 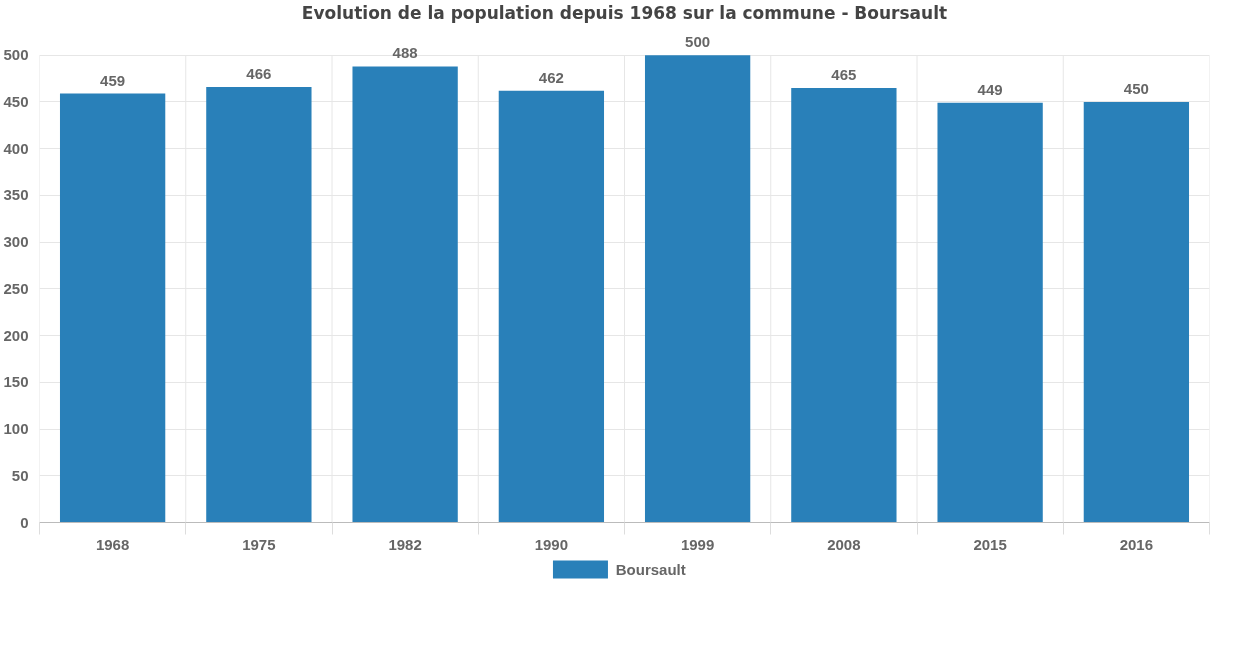 What do you see at coordinates (16, 382) in the screenshot?
I see `y-tick-label: 150` at bounding box center [16, 382].